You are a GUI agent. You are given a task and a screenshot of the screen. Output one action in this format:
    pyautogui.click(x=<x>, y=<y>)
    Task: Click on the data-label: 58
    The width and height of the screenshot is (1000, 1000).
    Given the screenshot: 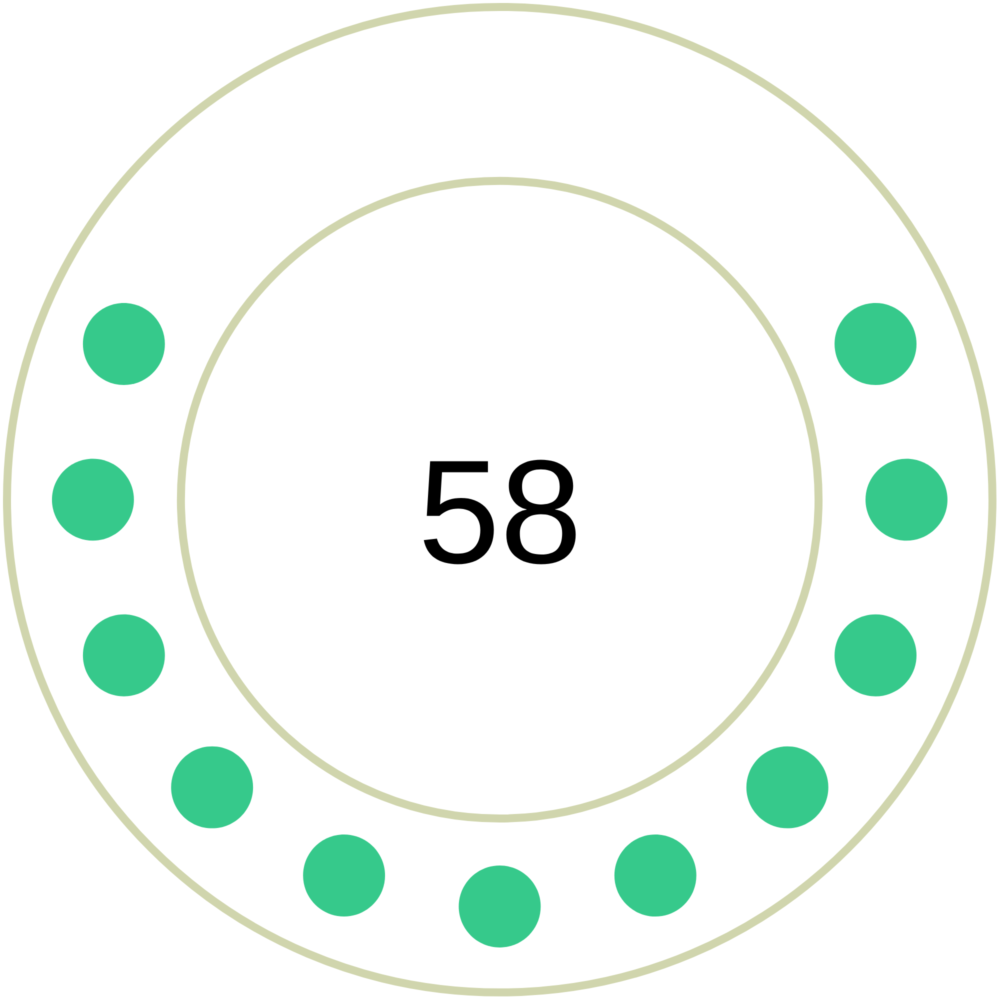 What is the action you would take?
    pyautogui.click(x=500, y=512)
    